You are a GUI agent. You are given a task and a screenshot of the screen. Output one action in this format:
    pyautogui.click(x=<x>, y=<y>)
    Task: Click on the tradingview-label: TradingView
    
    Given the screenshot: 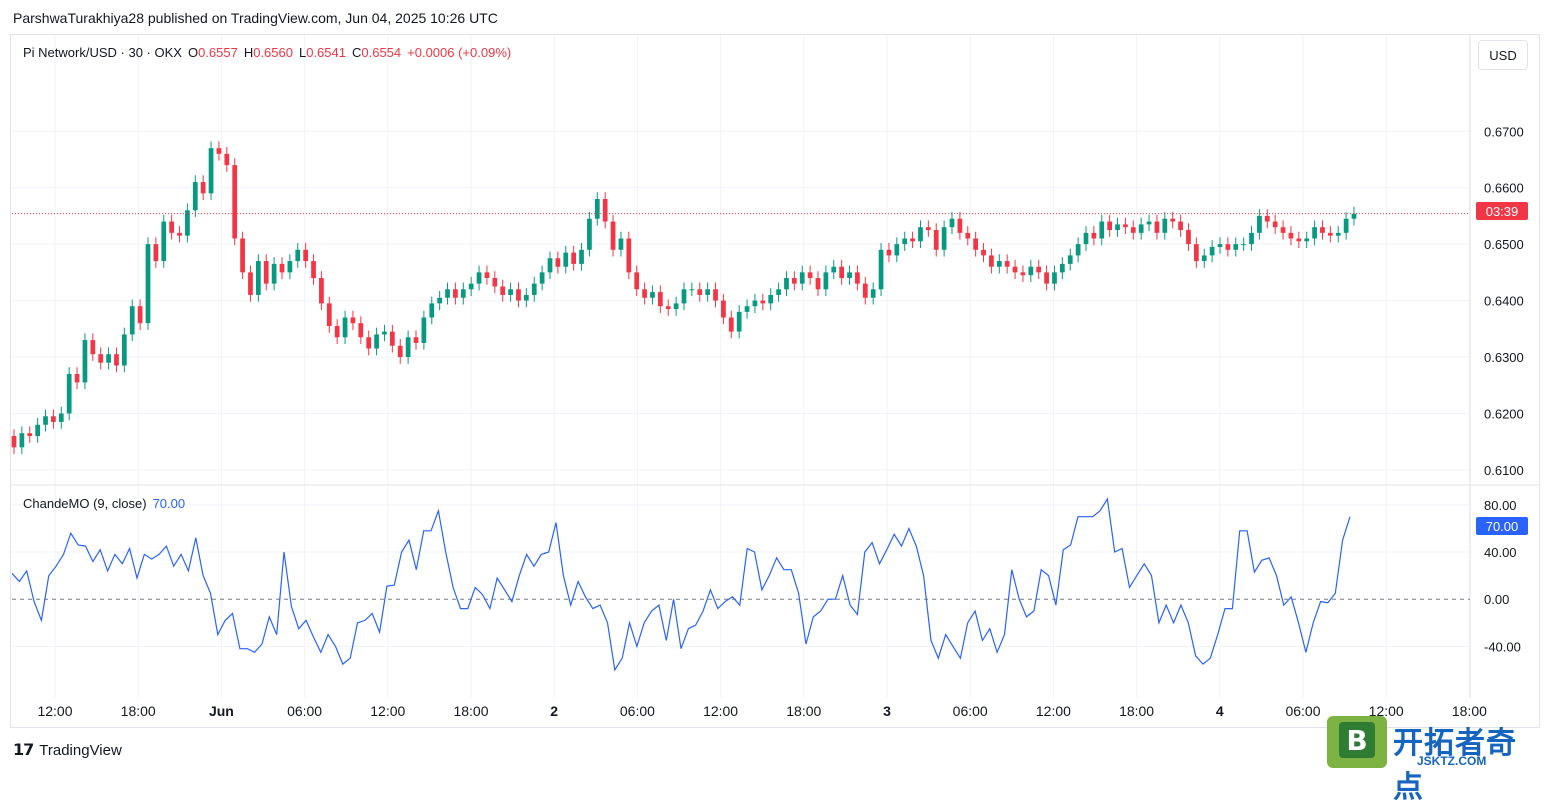 What is the action you would take?
    pyautogui.click(x=80, y=750)
    